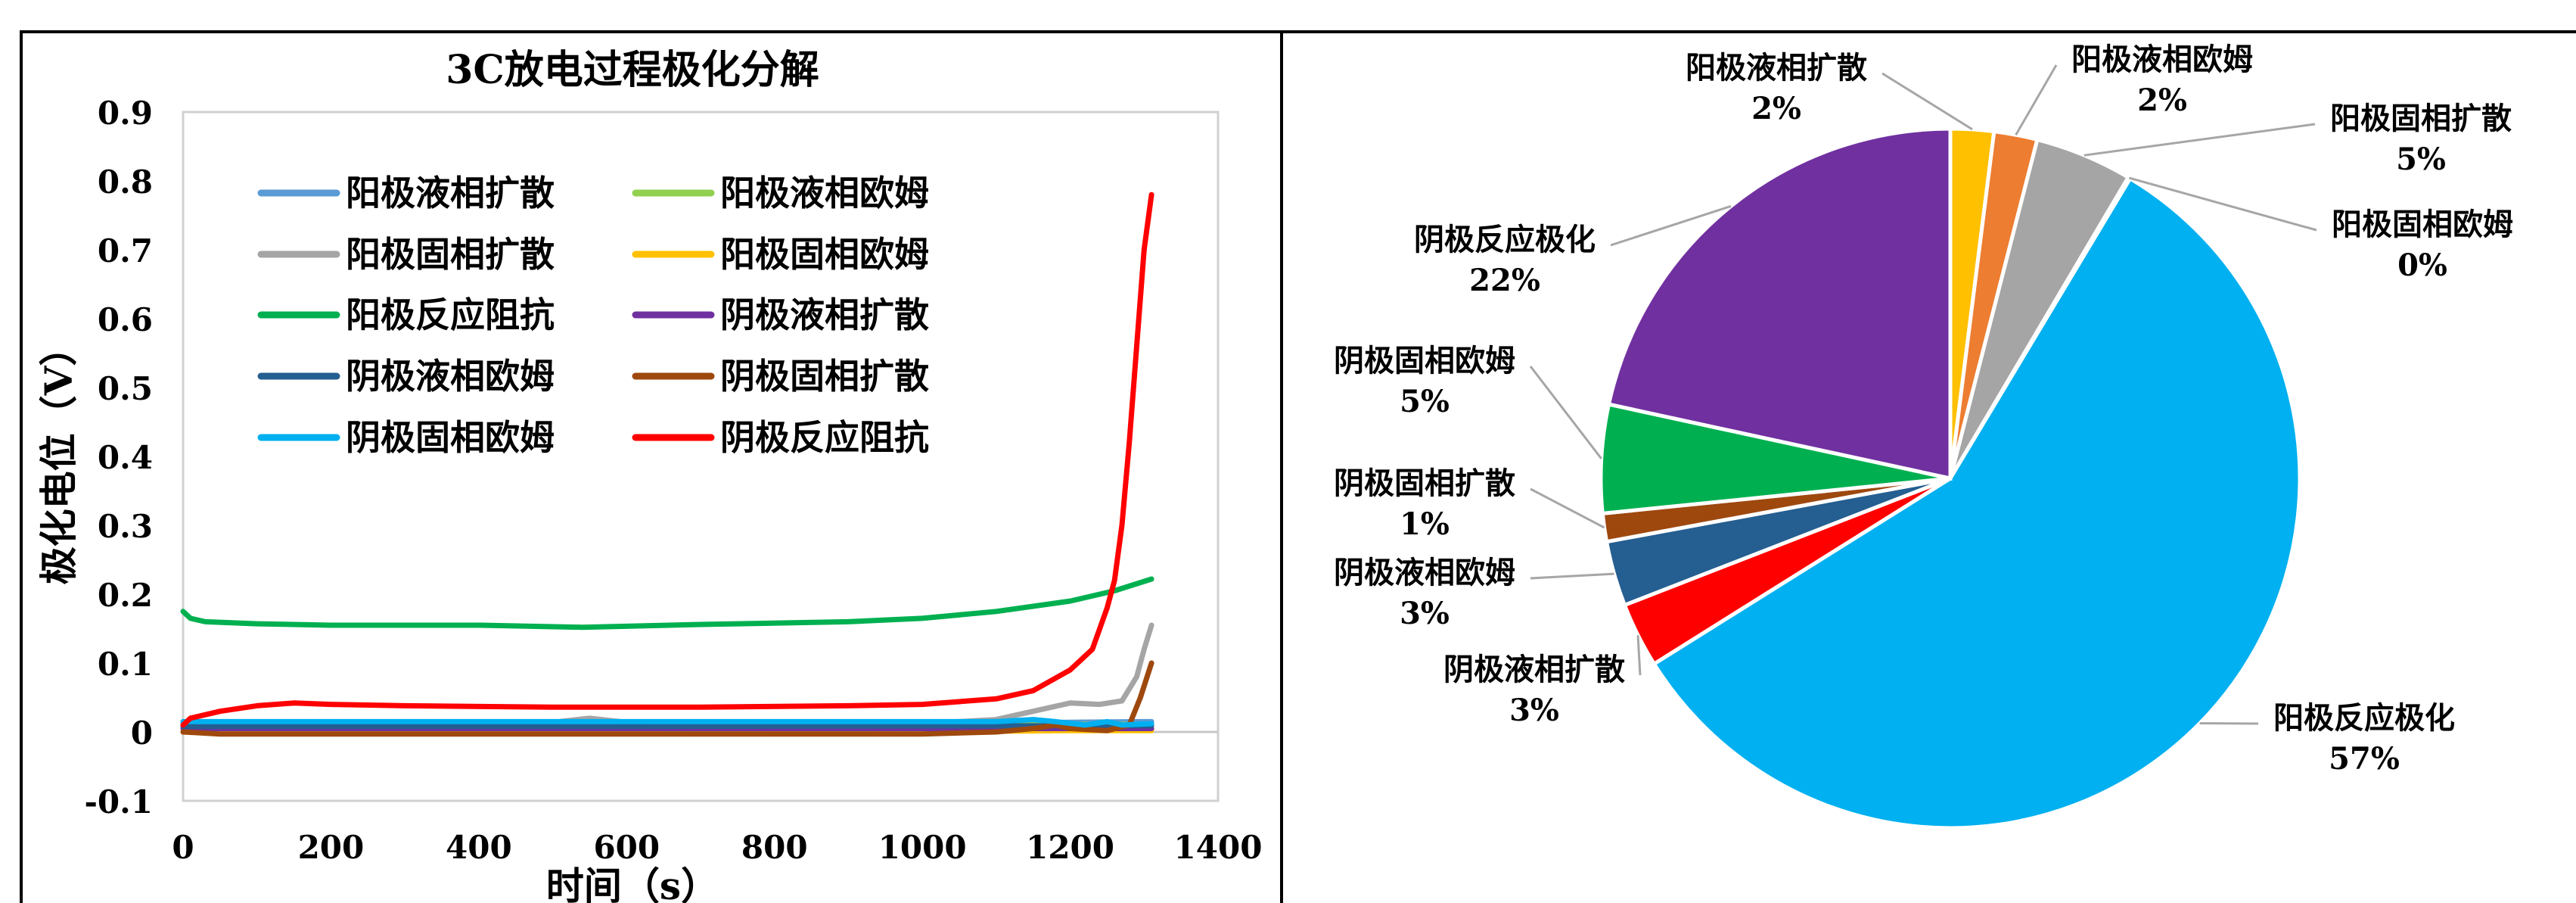 This screenshot has width=2576, height=903. Describe the element at coordinates (126, 389) in the screenshot. I see `y-tick-label: 0.5` at that location.